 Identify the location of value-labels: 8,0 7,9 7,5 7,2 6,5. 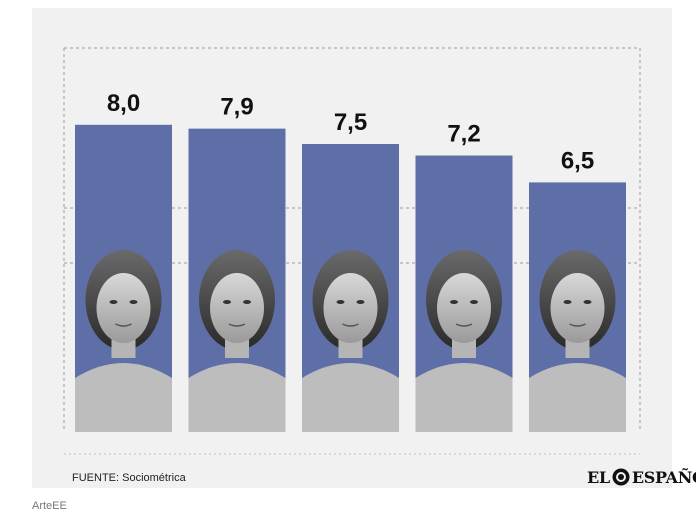
(350, 132).